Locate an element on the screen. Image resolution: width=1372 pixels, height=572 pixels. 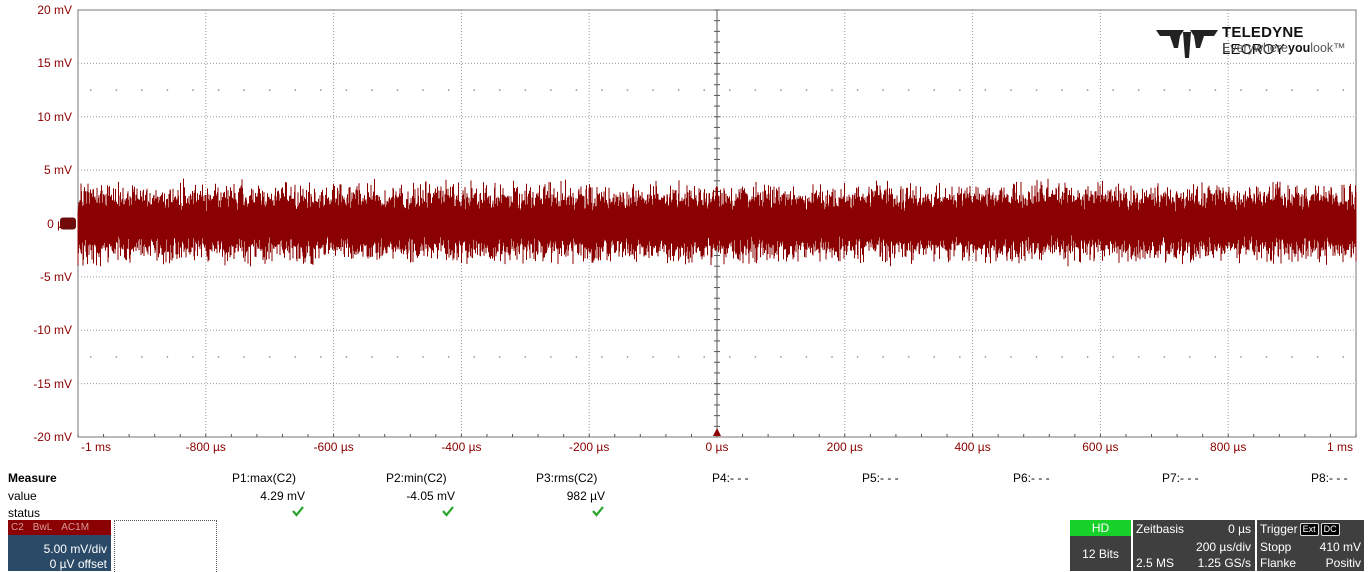
timebase-tdiv: 200 µs/div is located at coordinates (1223, 547).